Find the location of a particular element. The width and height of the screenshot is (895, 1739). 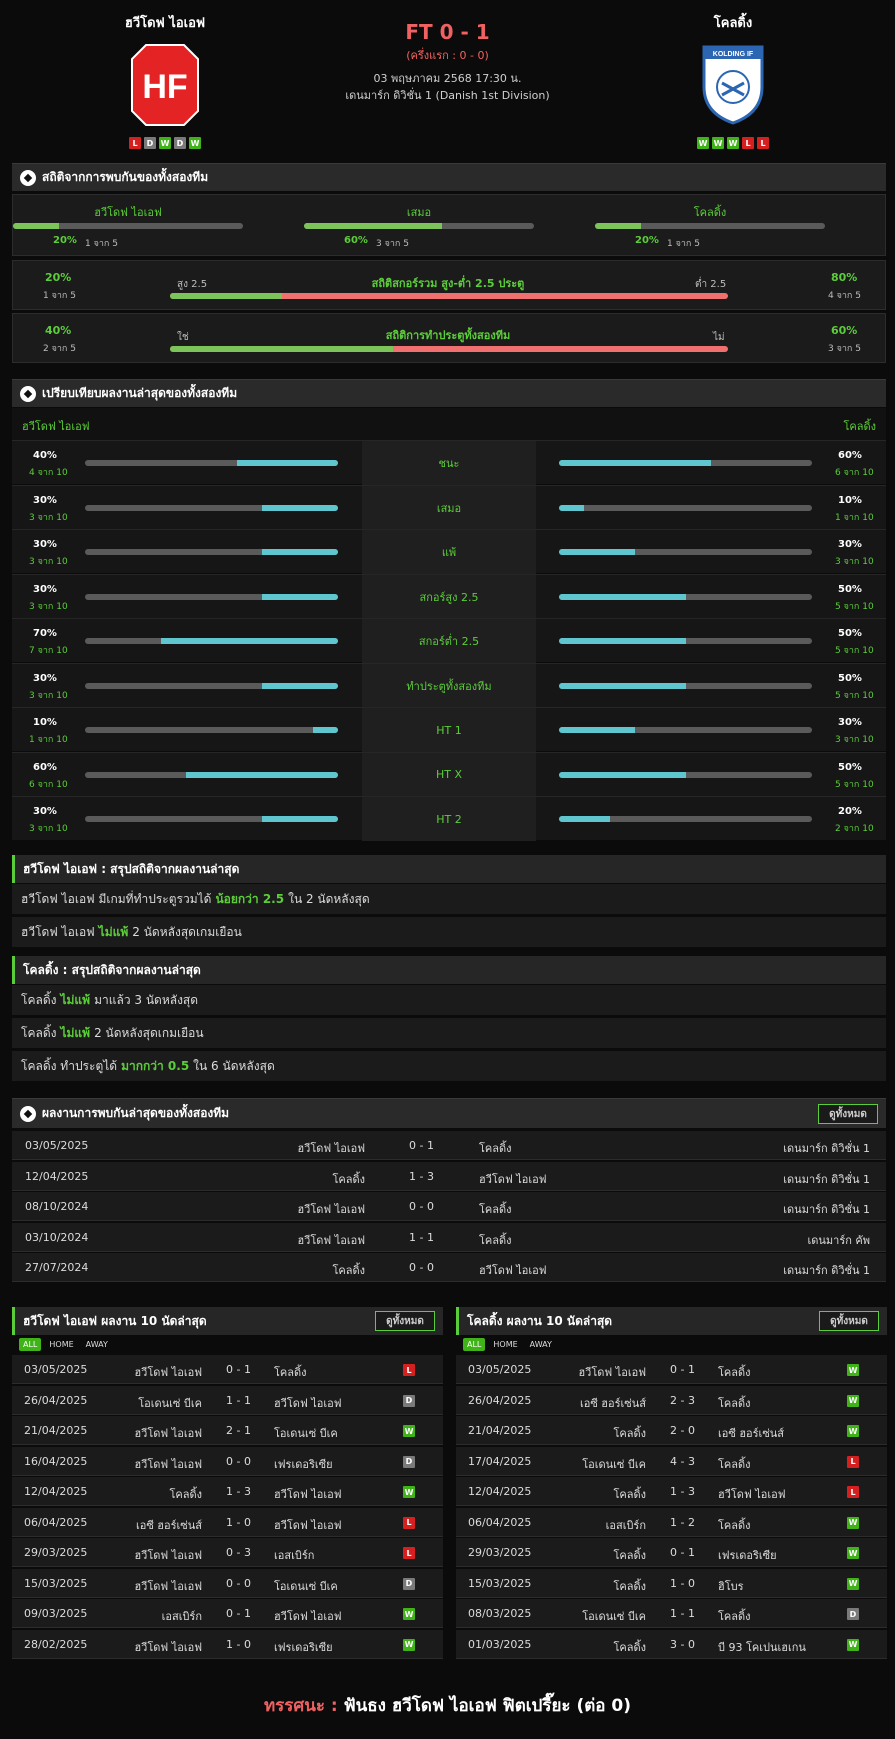

compare-row: ทำประตูทั้งสองทีม 30% 3 จาก 10 50% 5 จาก 10 is located at coordinates (449, 685).